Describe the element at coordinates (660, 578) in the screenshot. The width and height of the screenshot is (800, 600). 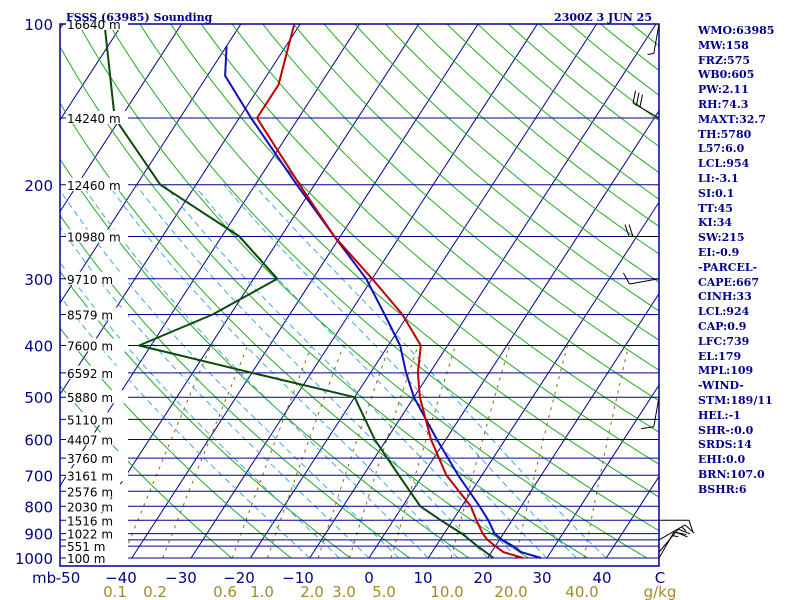
I see `temperature-tick-label: C` at that location.